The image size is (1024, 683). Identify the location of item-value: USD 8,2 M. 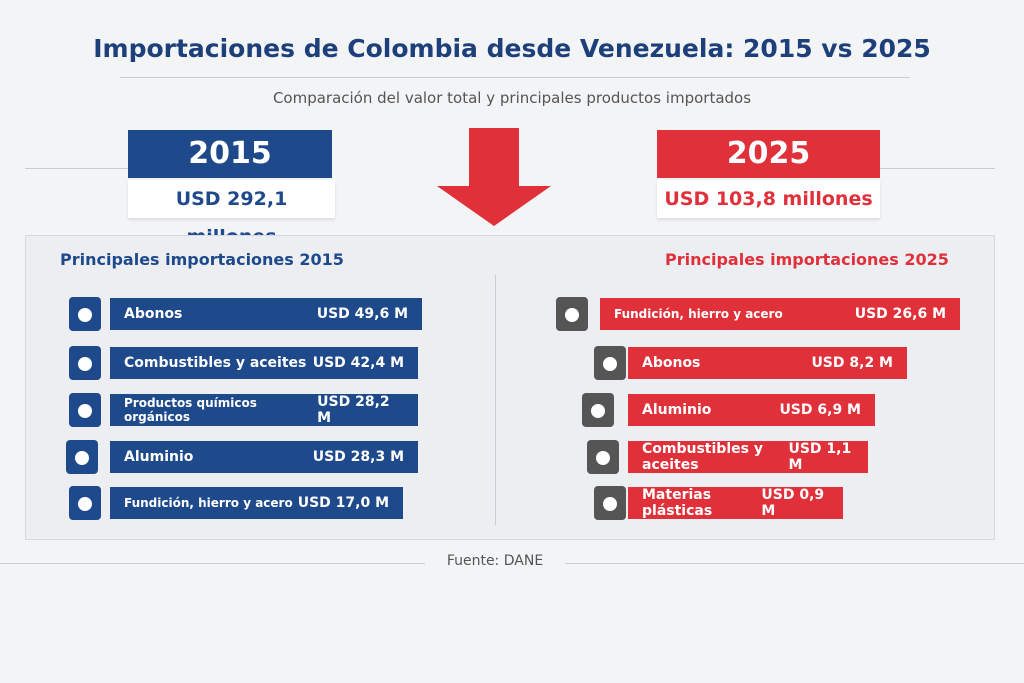
(852, 363).